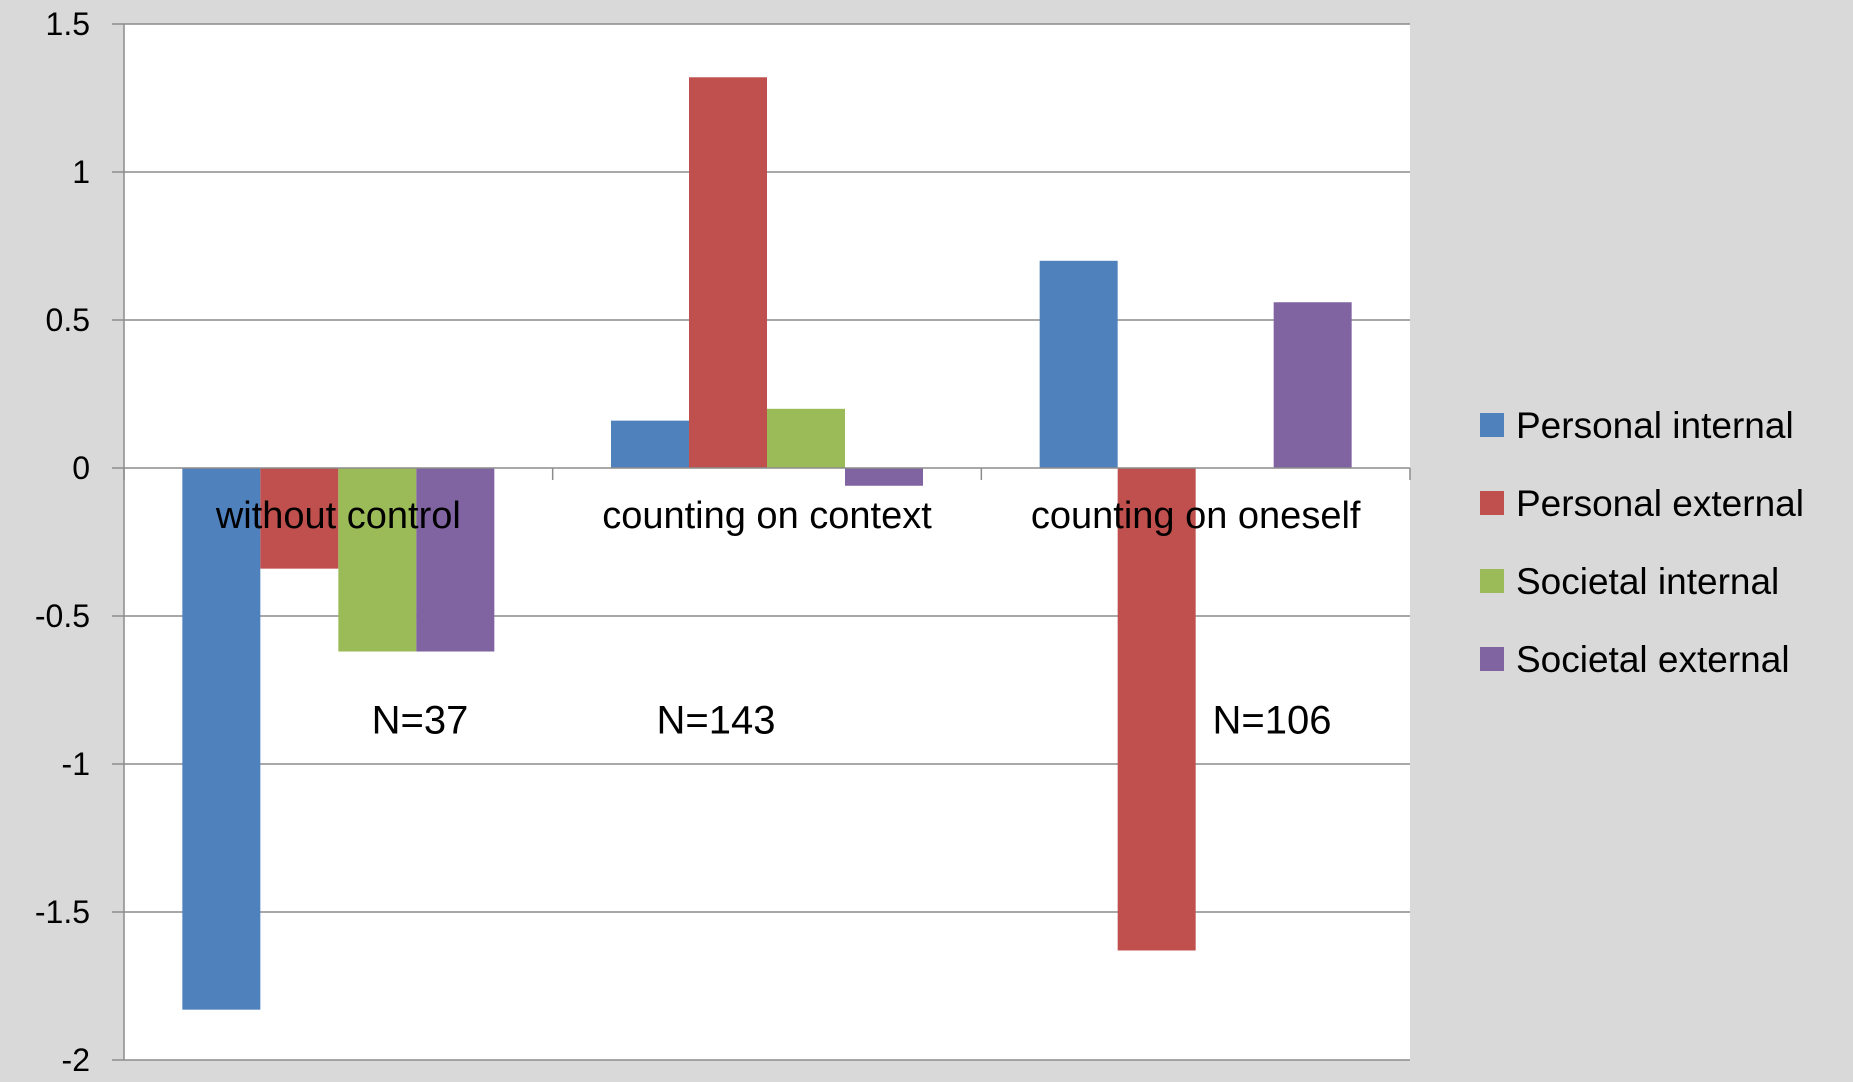  Describe the element at coordinates (76, 764) in the screenshot. I see `y-tick-label: -1` at that location.